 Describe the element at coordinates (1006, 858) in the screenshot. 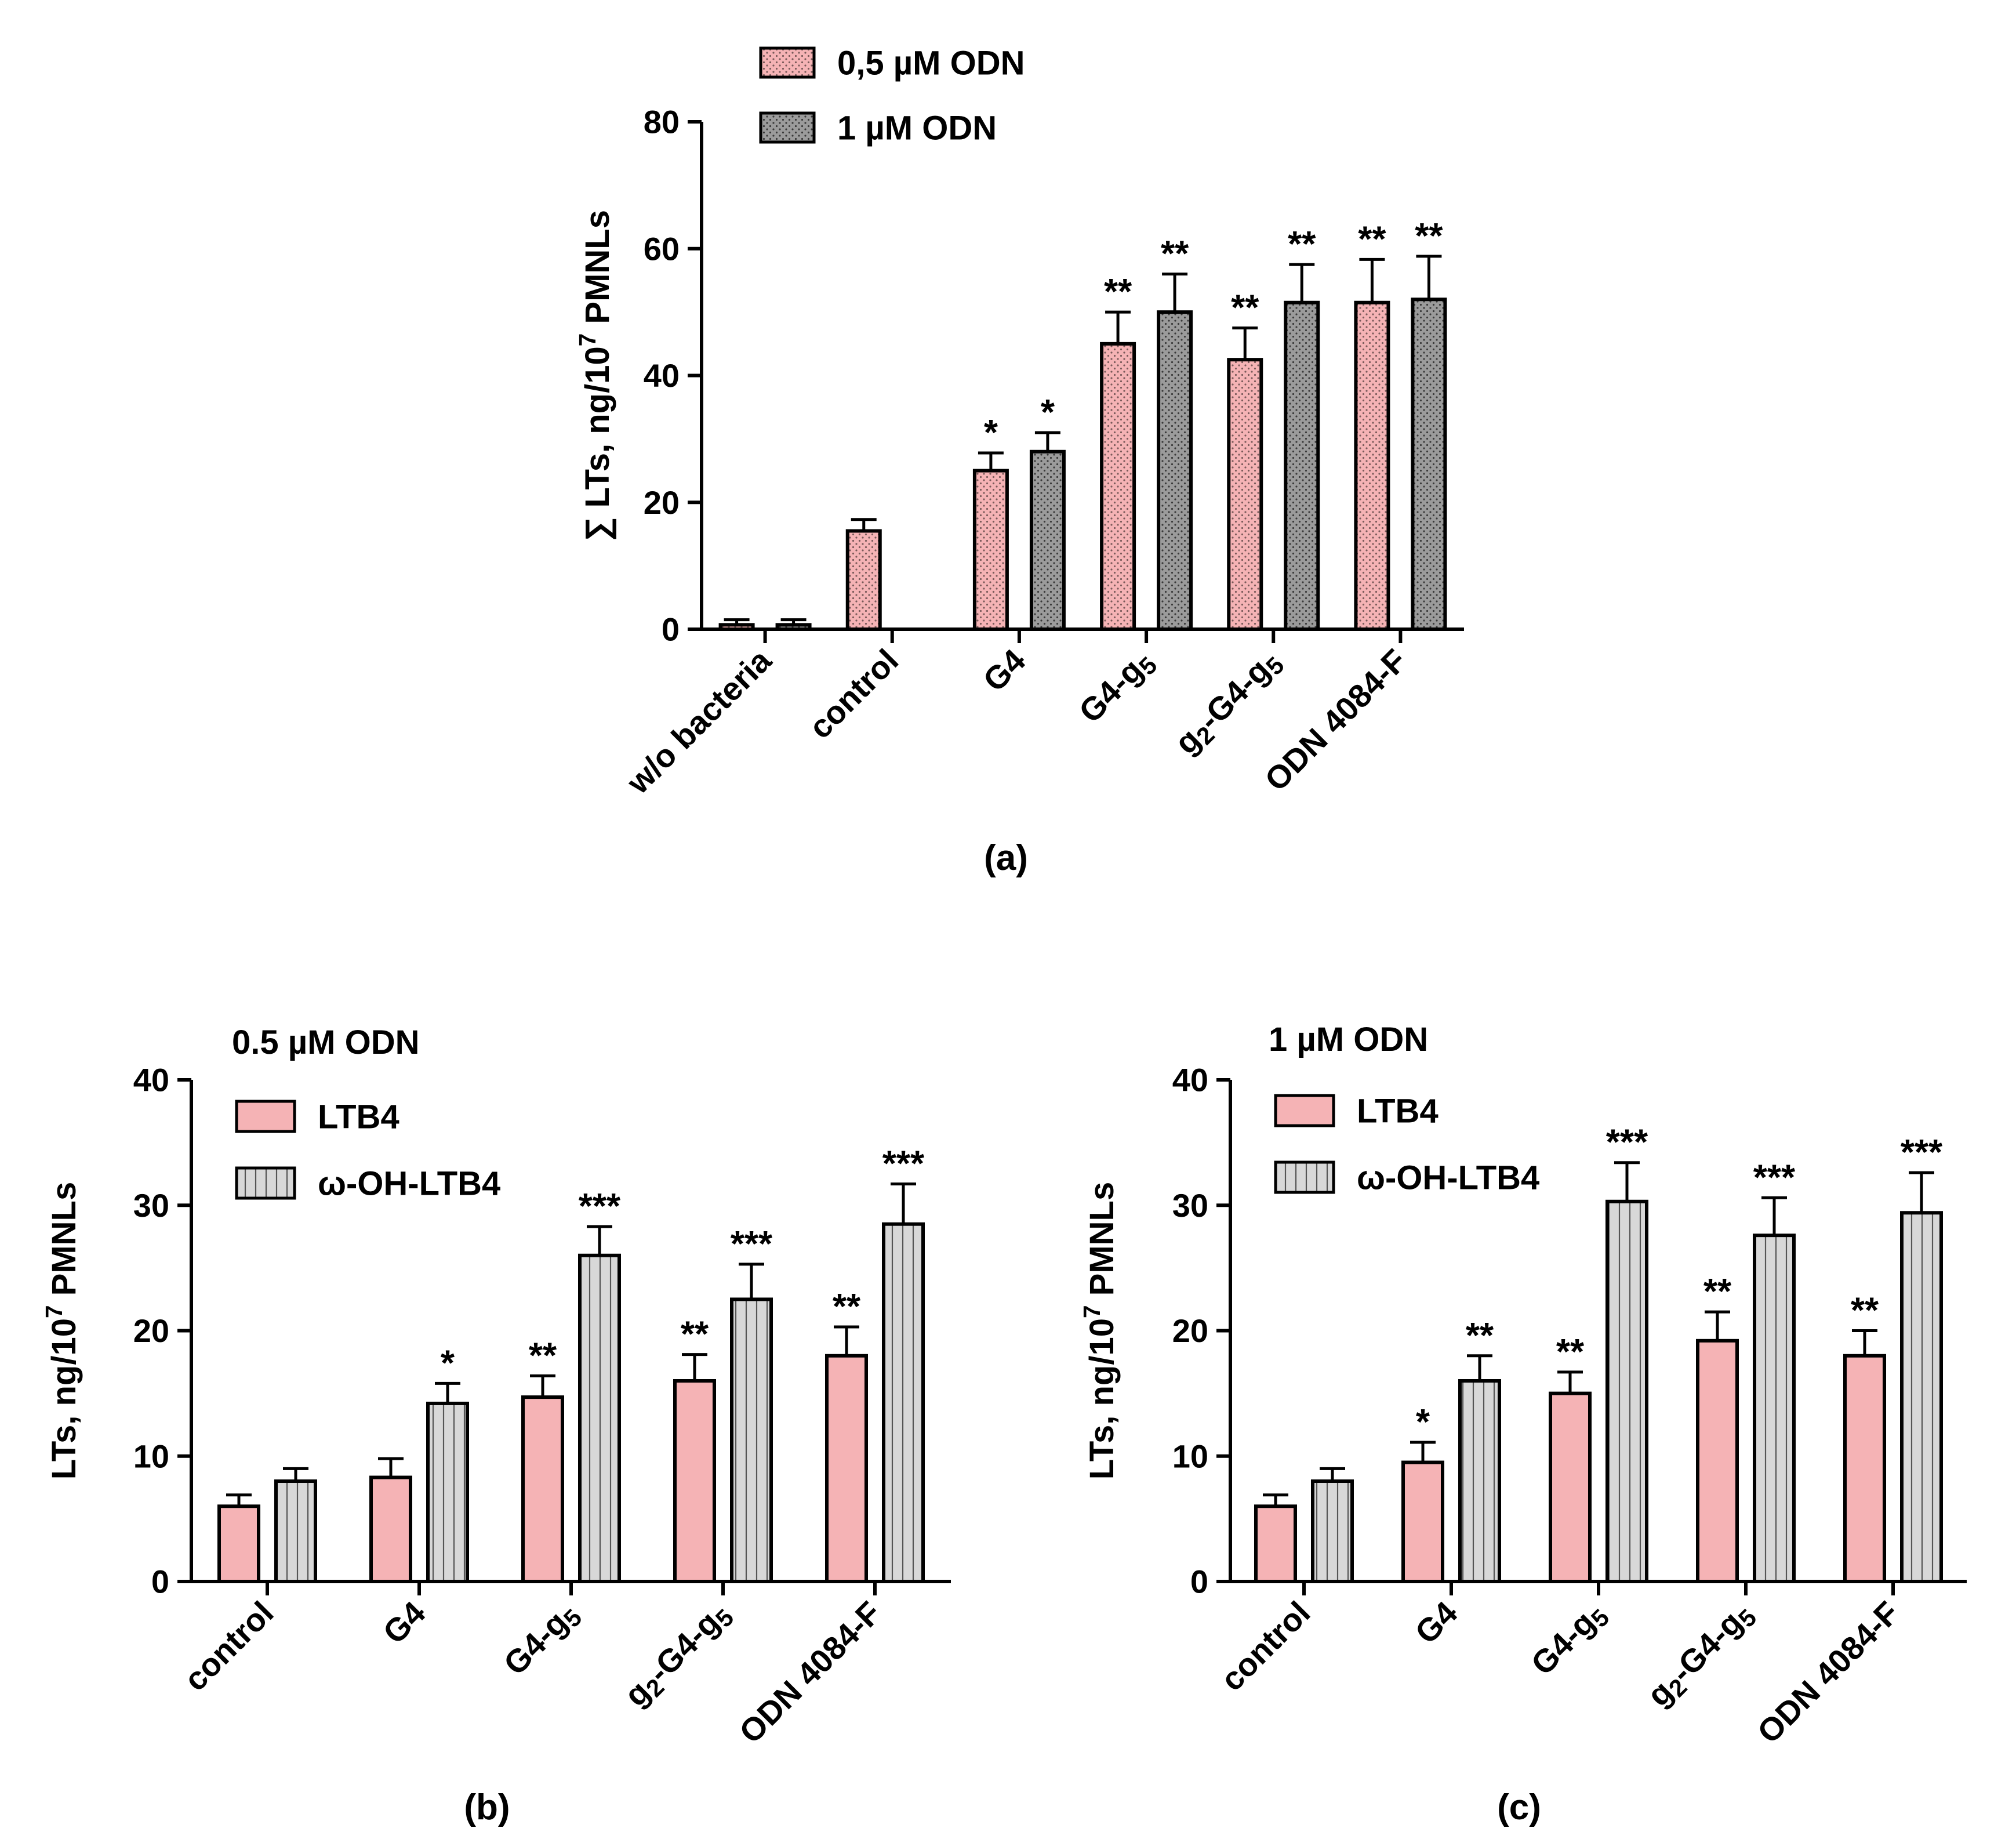

I see `panel-label: (a)` at that location.